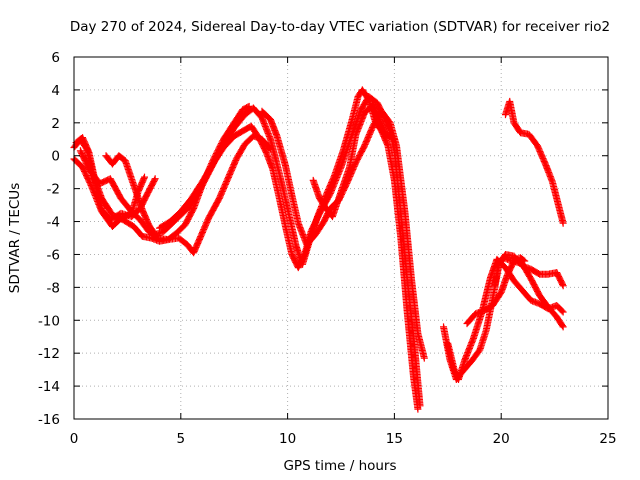  What do you see at coordinates (15, 238) in the screenshot?
I see `y-axis-label: SDTVAR / TECUs` at bounding box center [15, 238].